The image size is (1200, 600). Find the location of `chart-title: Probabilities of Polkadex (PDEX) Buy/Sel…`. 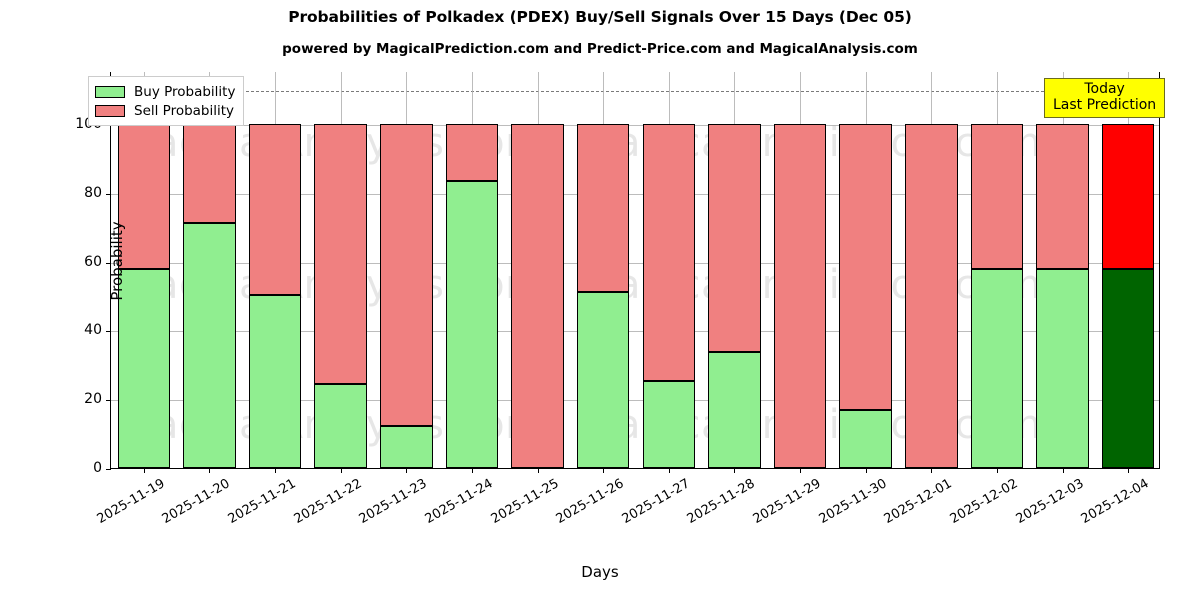

chart-title: Probabilities of Polkadex (PDEX) Buy/Sel… is located at coordinates (600, 17).